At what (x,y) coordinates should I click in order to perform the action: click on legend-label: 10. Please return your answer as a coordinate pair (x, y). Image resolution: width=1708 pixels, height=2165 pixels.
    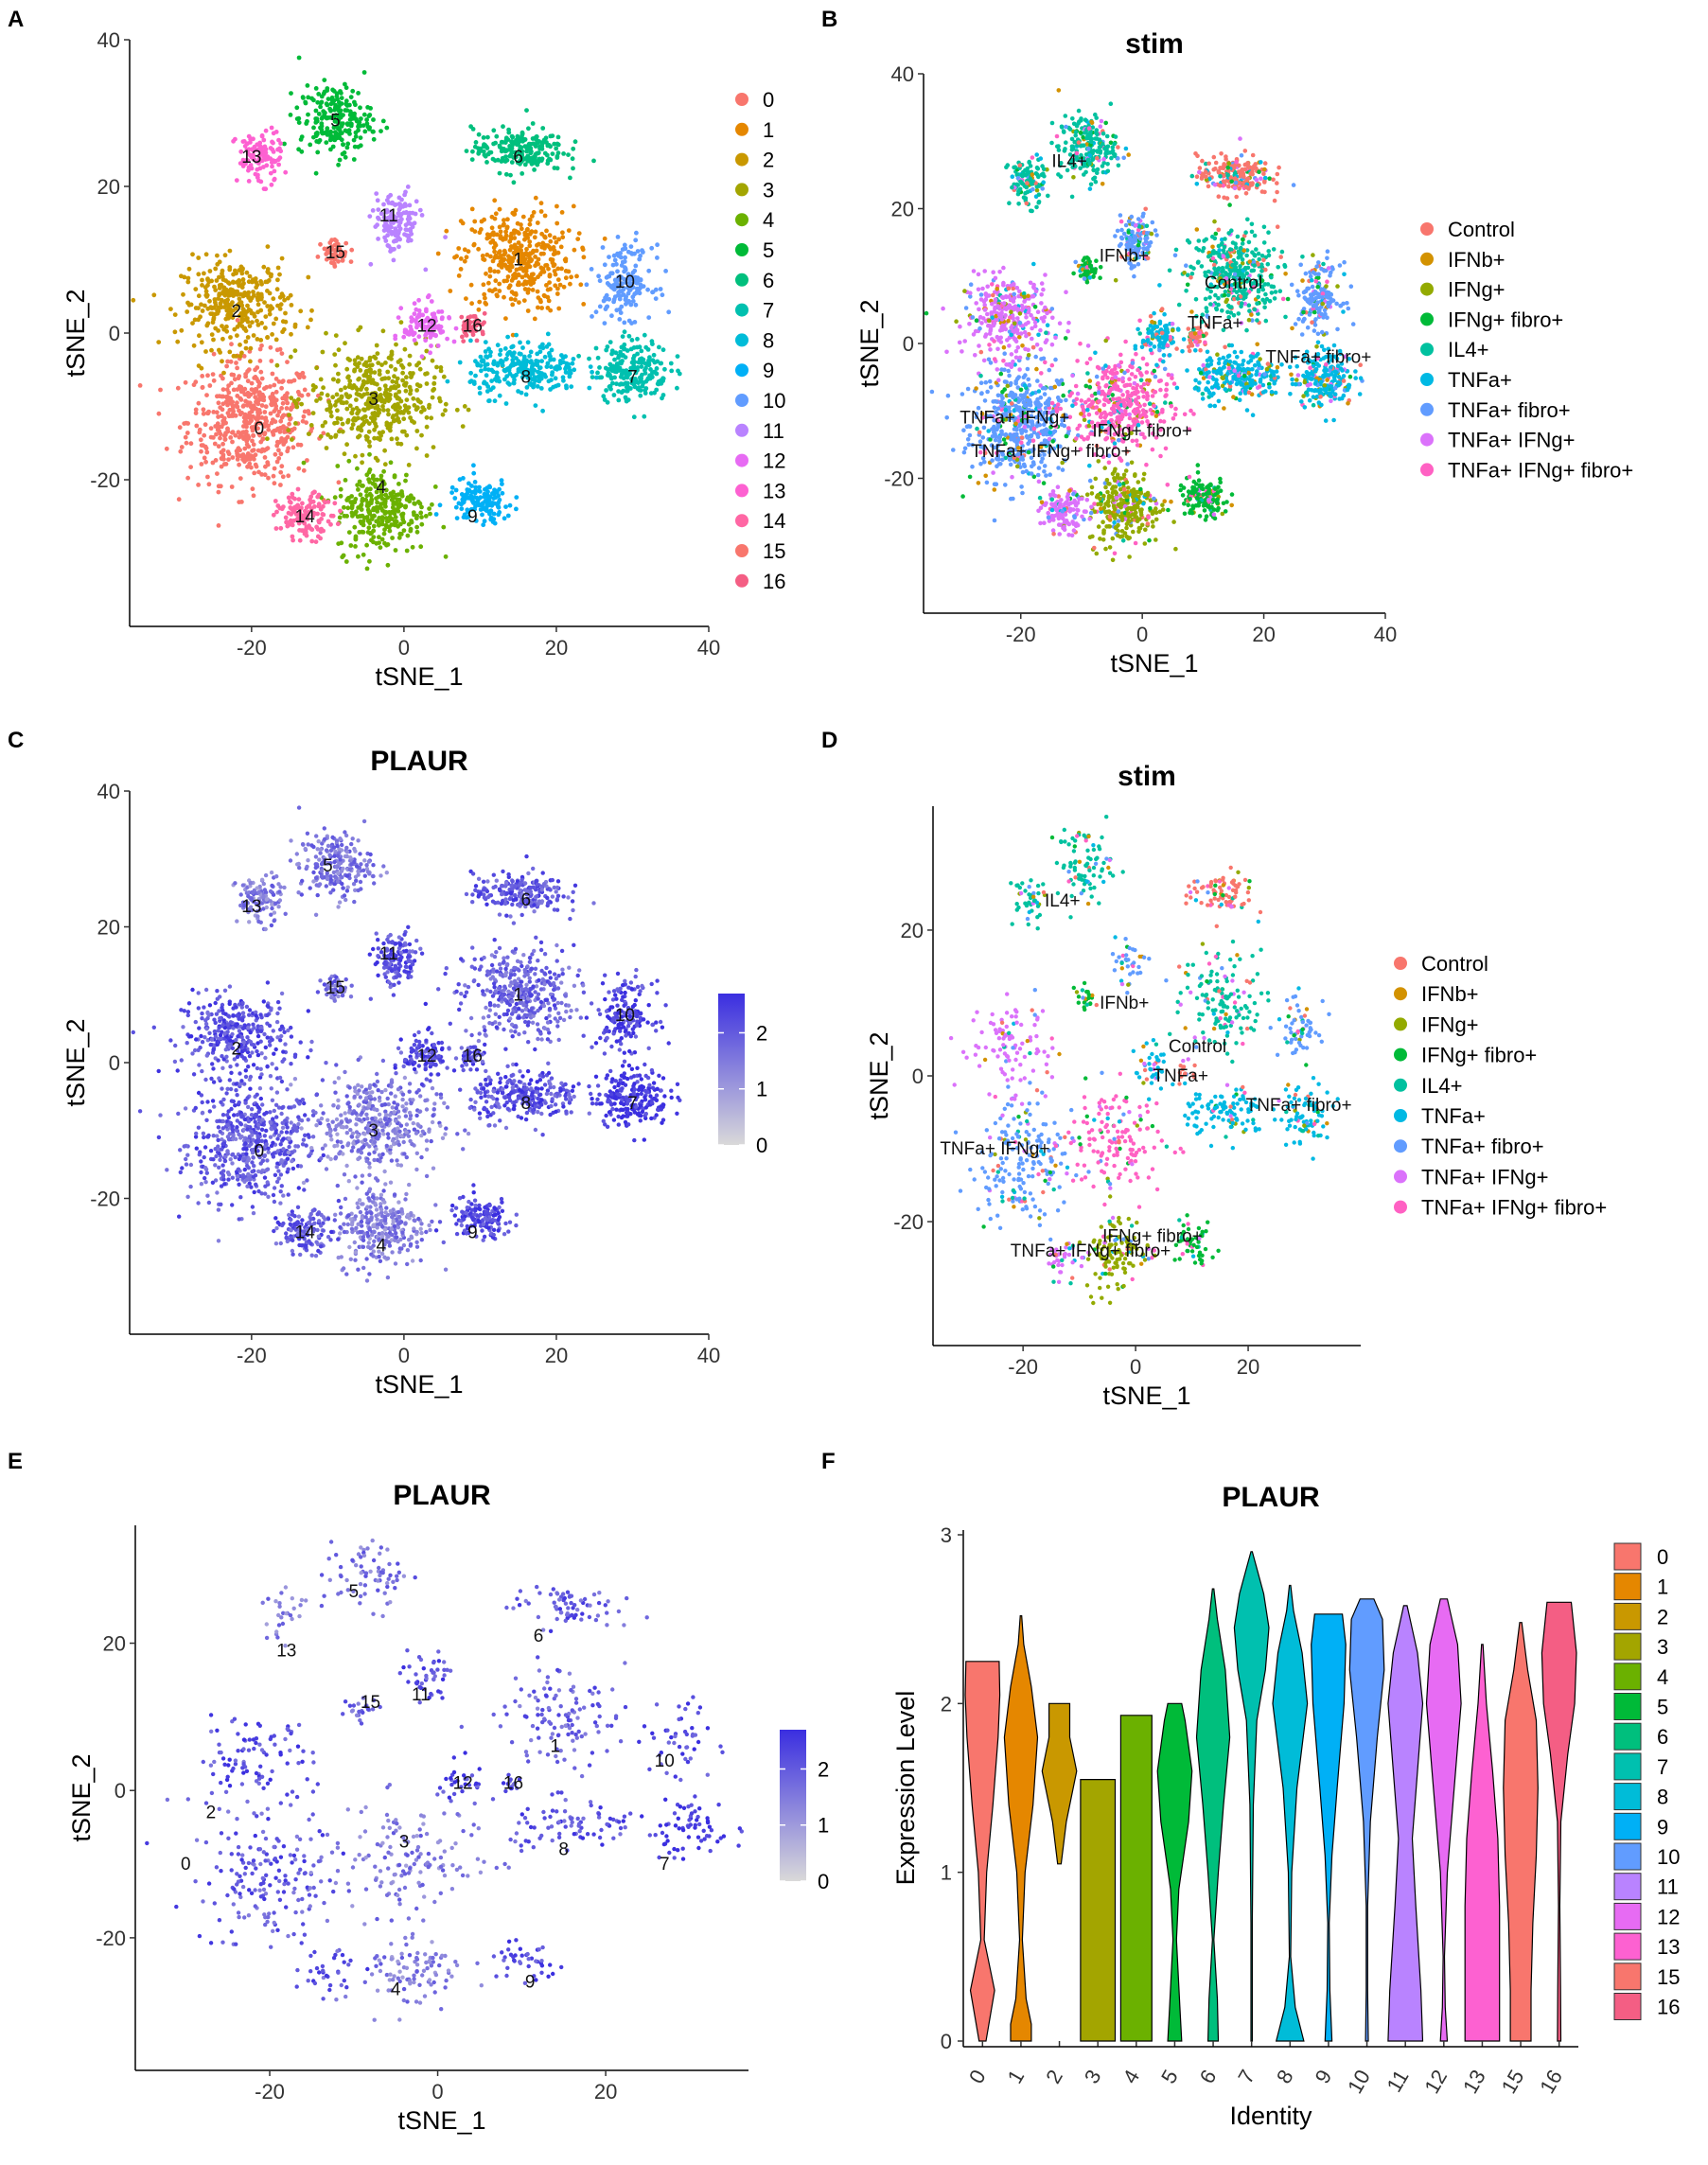
    Looking at the image, I should click on (774, 401).